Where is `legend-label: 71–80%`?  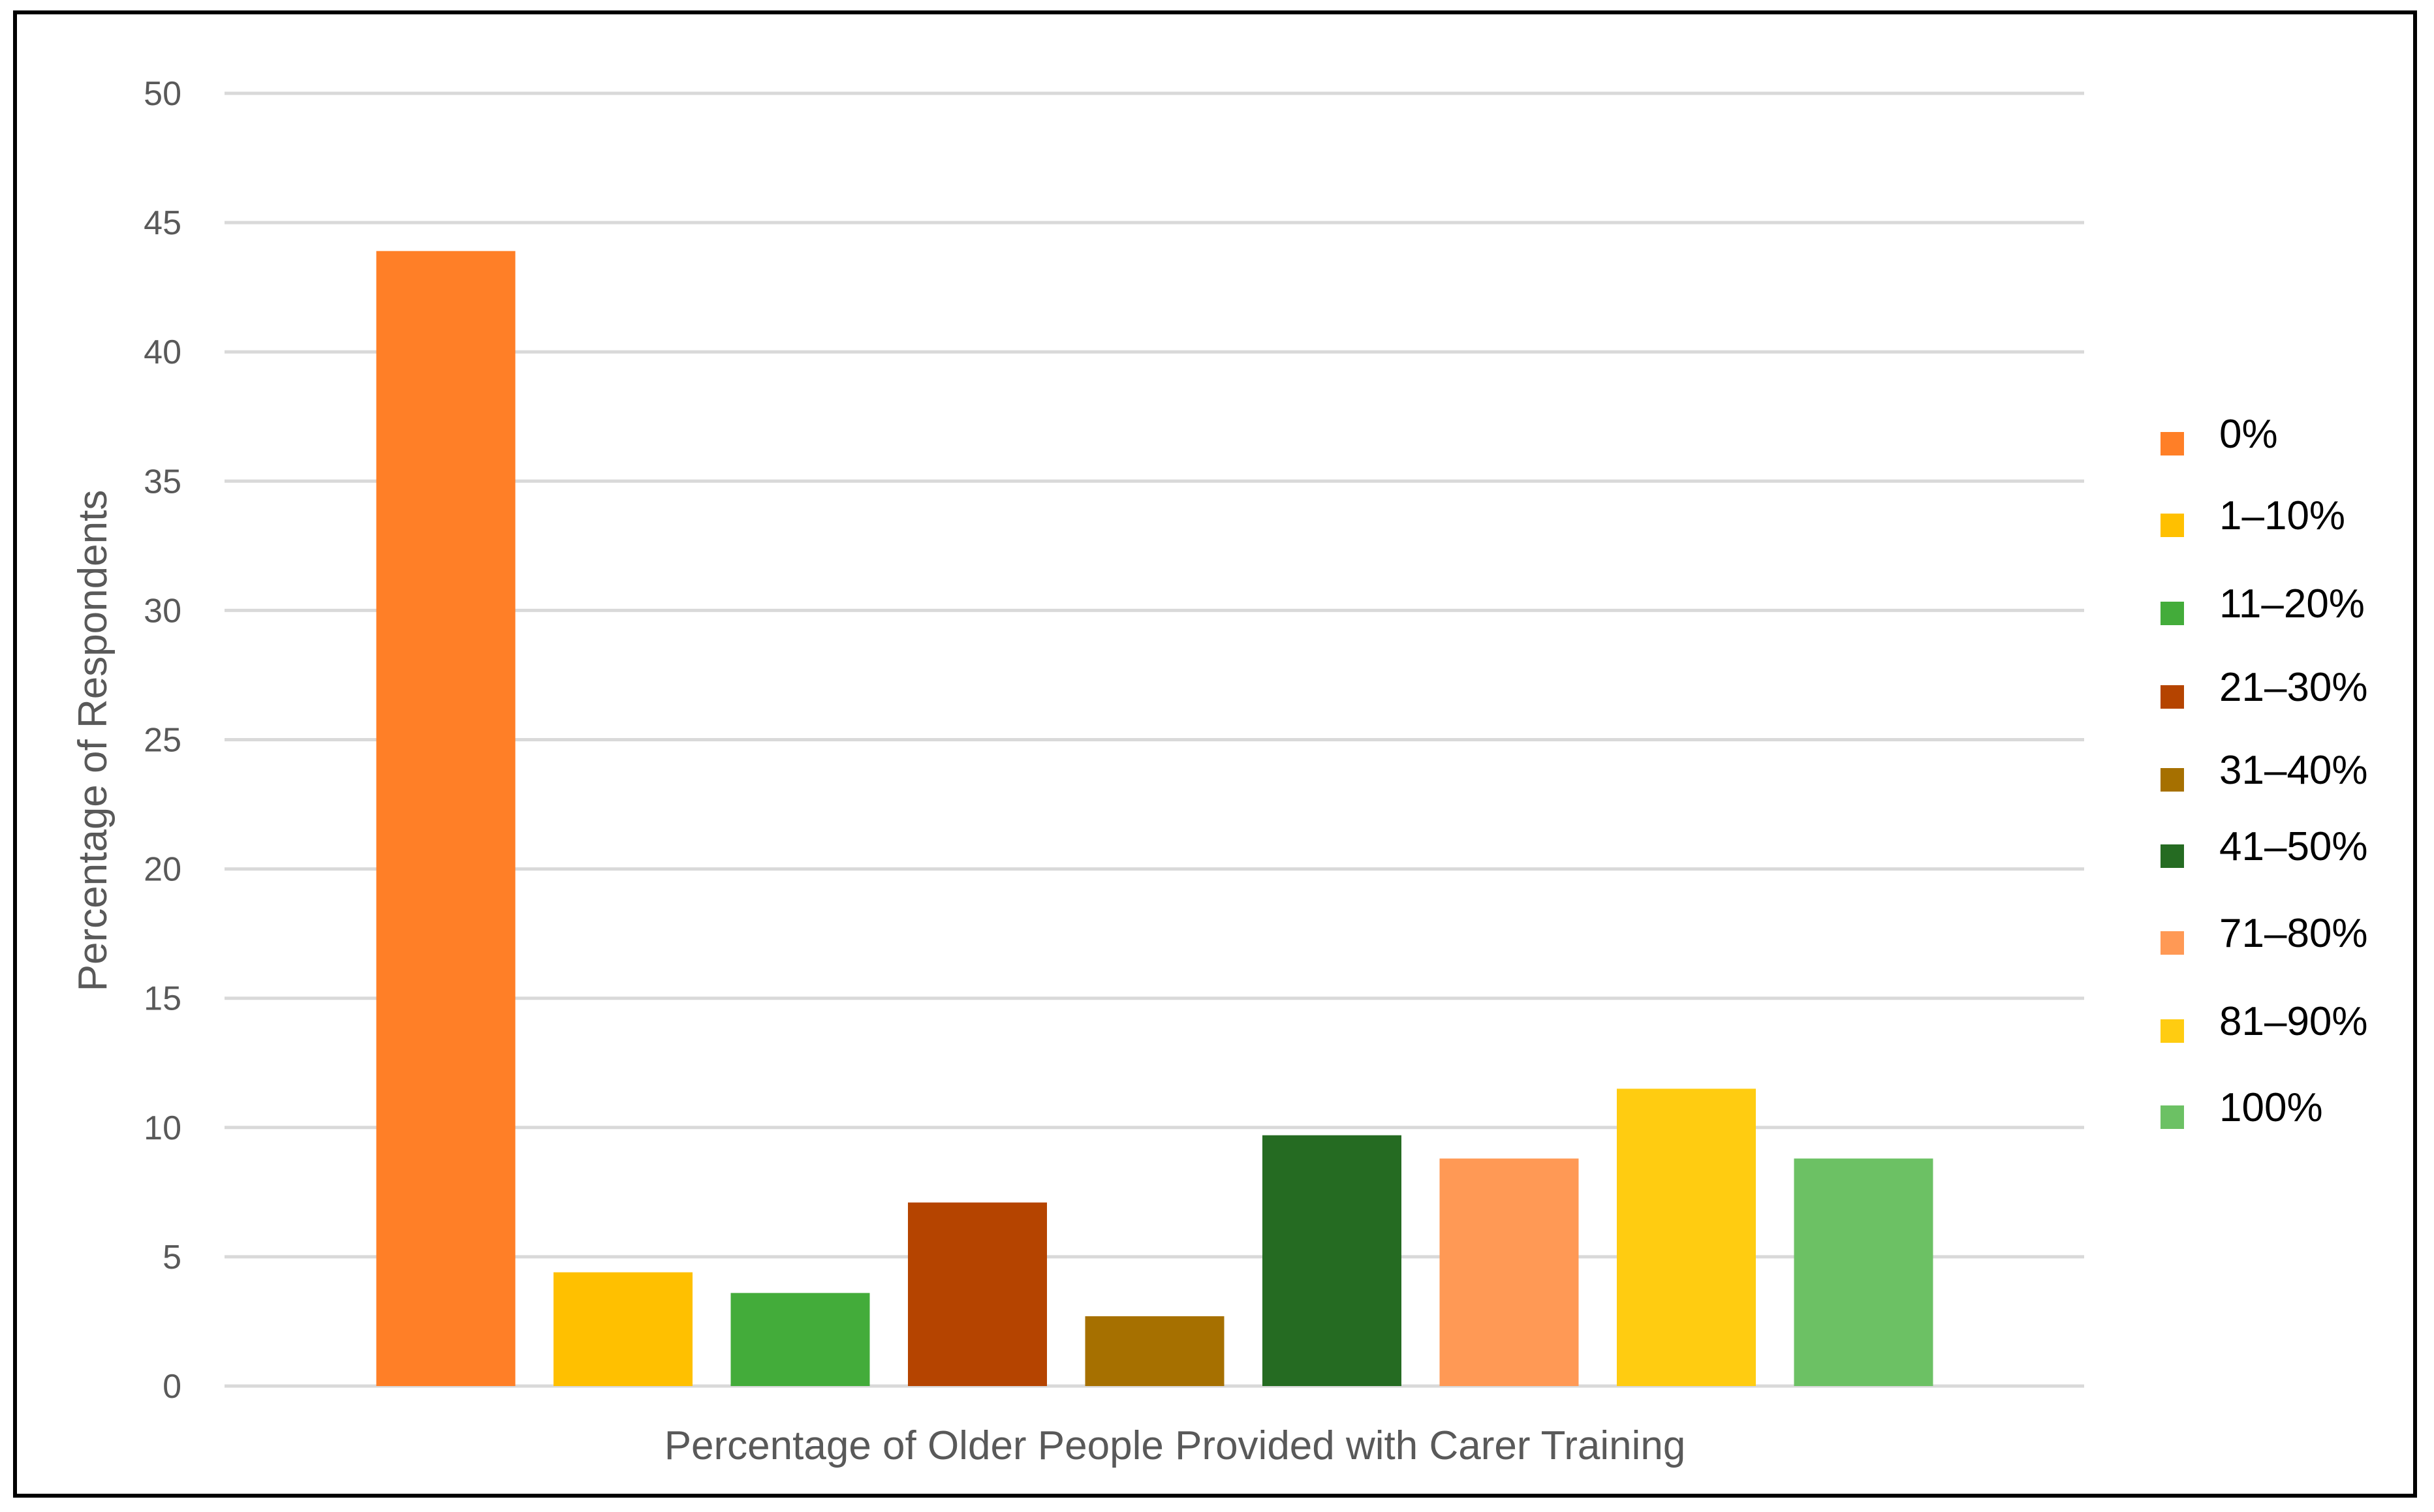
legend-label: 71–80% is located at coordinates (2293, 933).